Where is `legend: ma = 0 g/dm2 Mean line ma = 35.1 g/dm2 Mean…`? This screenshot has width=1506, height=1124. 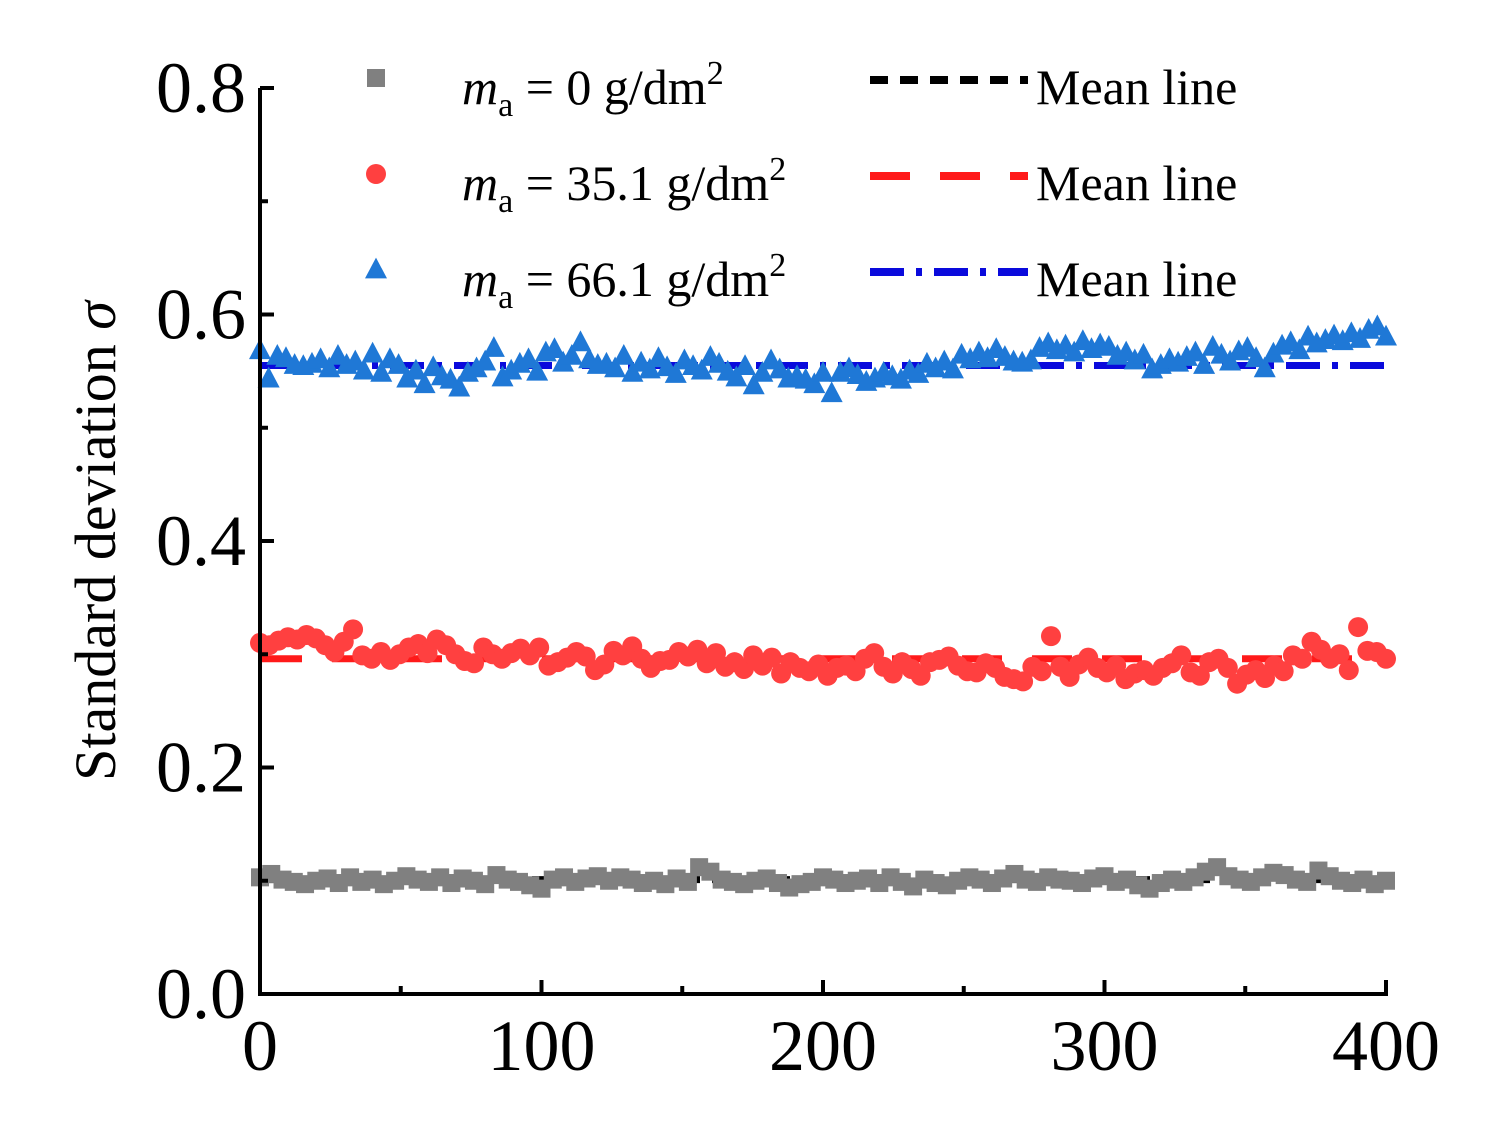 legend: ma = 0 g/dm2 Mean line ma = 35.1 g/dm2 Mean… is located at coordinates (801, 185).